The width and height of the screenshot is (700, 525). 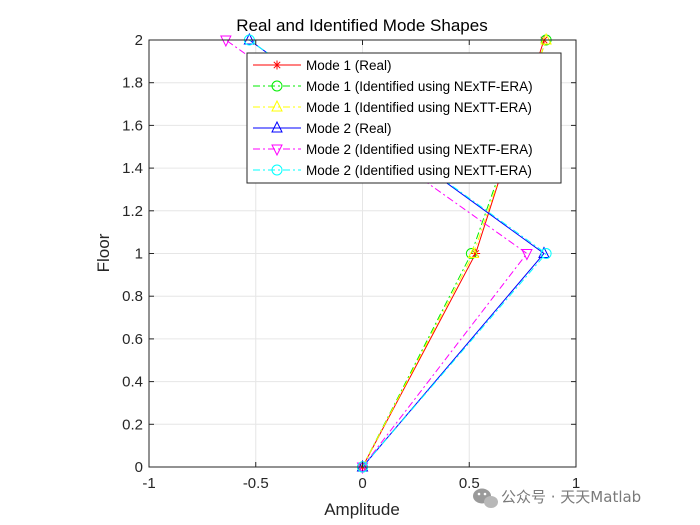 What do you see at coordinates (361, 25) in the screenshot?
I see `chart-title: Real and Identified Mode Shapes` at bounding box center [361, 25].